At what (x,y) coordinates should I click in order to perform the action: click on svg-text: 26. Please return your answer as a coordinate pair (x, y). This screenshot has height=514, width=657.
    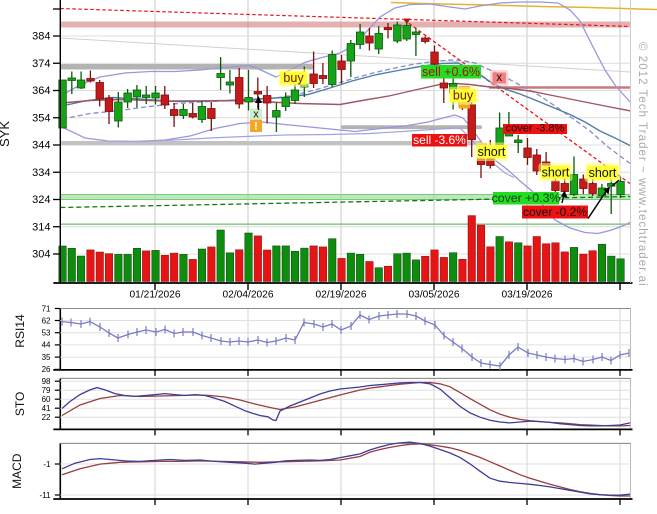
    Looking at the image, I should click on (46, 369).